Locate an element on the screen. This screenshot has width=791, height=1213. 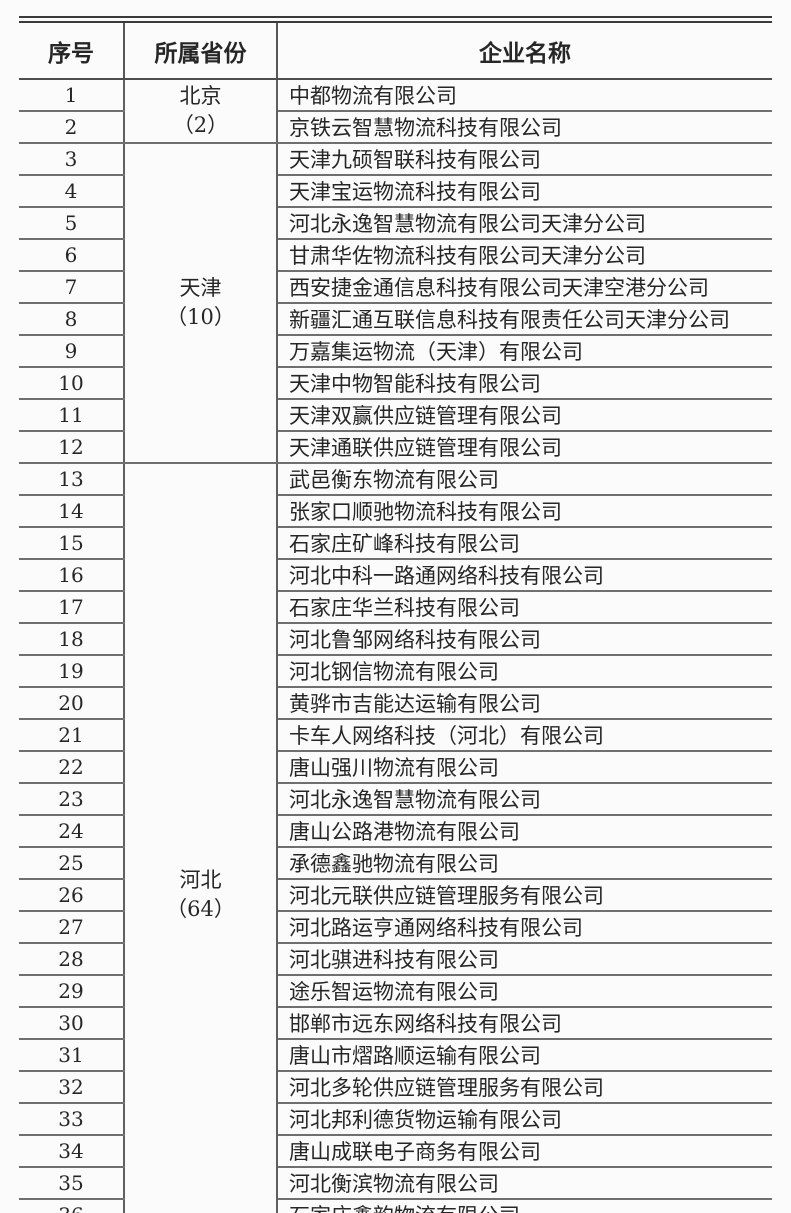
table-row: 21 卡车人网络科技（河北）有限公司 is located at coordinates (395, 735).